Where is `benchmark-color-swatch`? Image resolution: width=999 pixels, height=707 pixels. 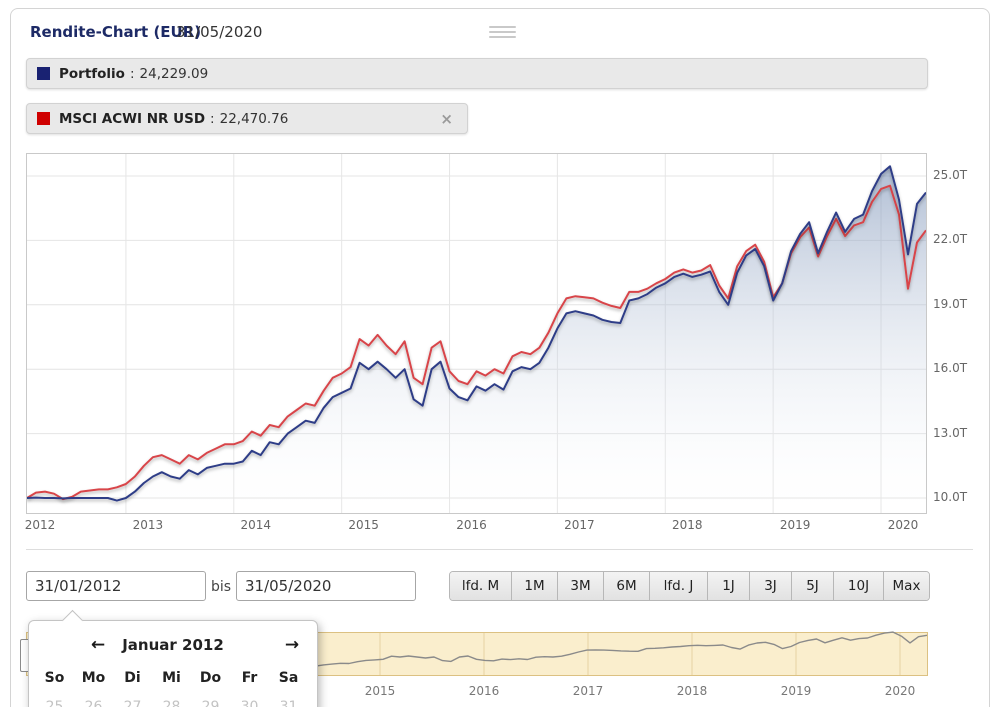 benchmark-color-swatch is located at coordinates (43, 118).